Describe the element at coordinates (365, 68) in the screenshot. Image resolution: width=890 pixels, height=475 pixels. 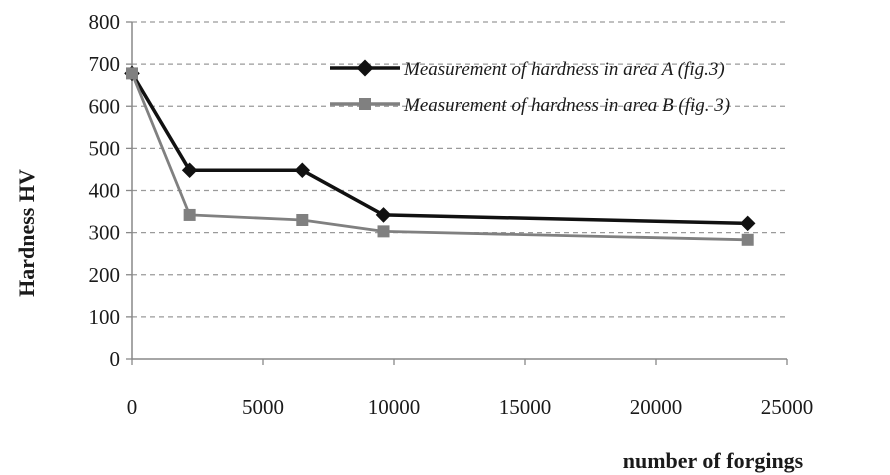
I see `legend-marker-area-a` at that location.